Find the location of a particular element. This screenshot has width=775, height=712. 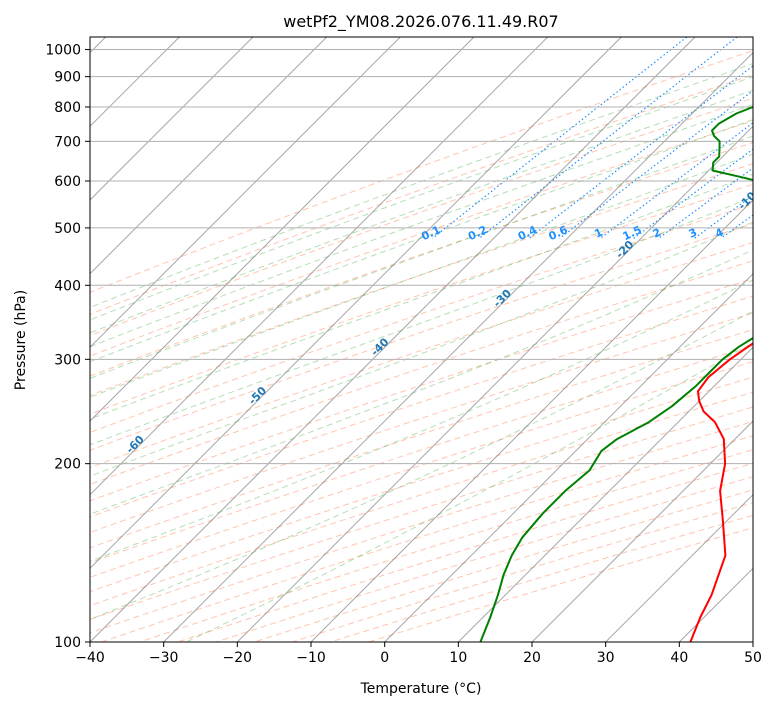

x-tick-label: 0 is located at coordinates (384, 658).